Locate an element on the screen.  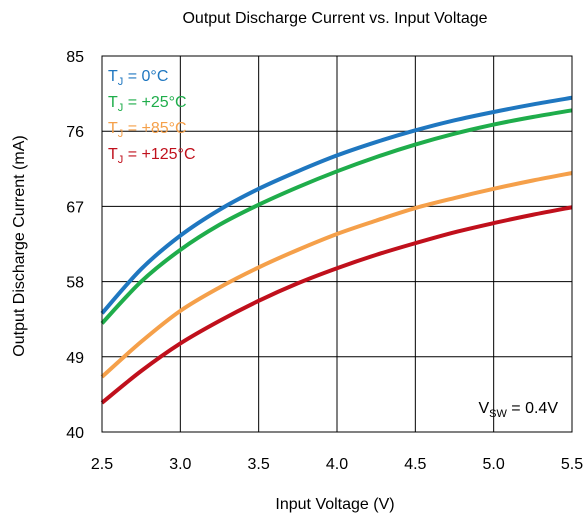
legend-entry-1: TJ = +25°C is located at coordinates (147, 104).